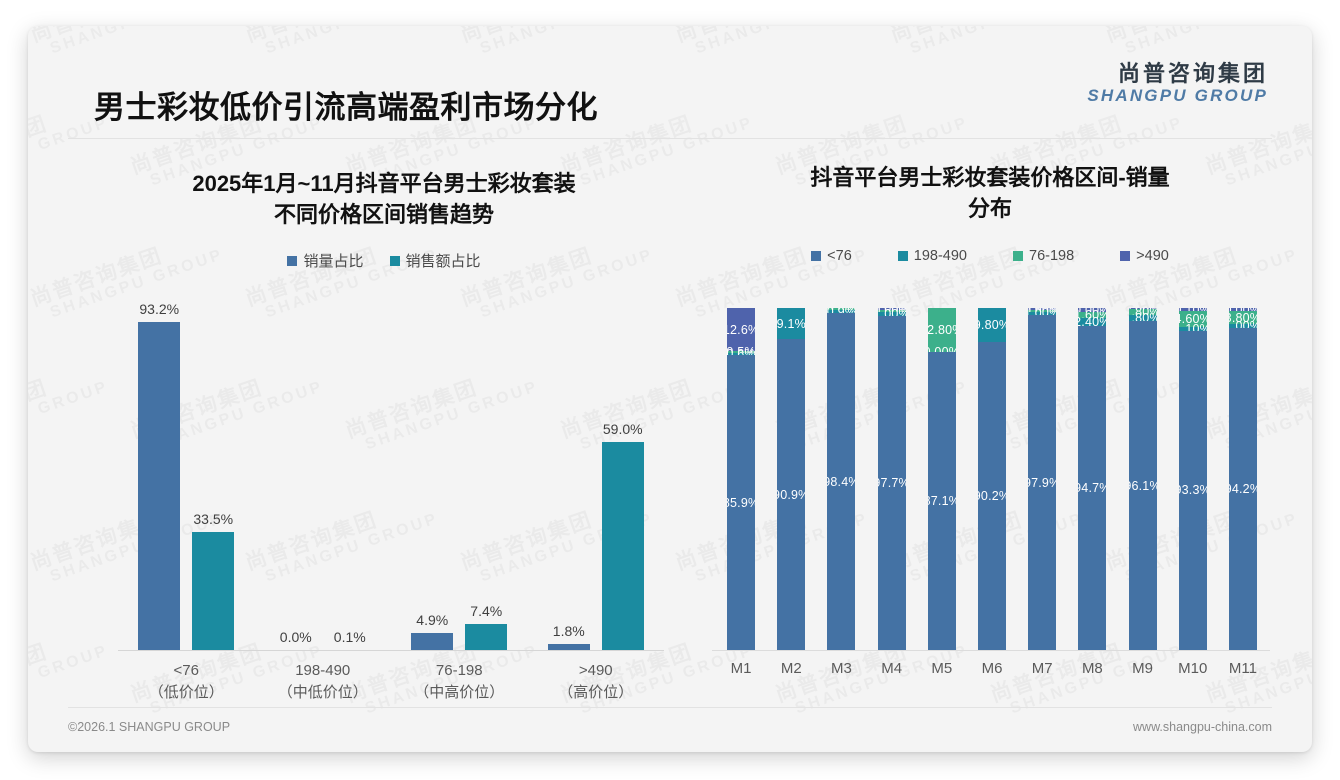  Describe the element at coordinates (1152, 256) in the screenshot. I see `legend-item-label: >490` at that location.